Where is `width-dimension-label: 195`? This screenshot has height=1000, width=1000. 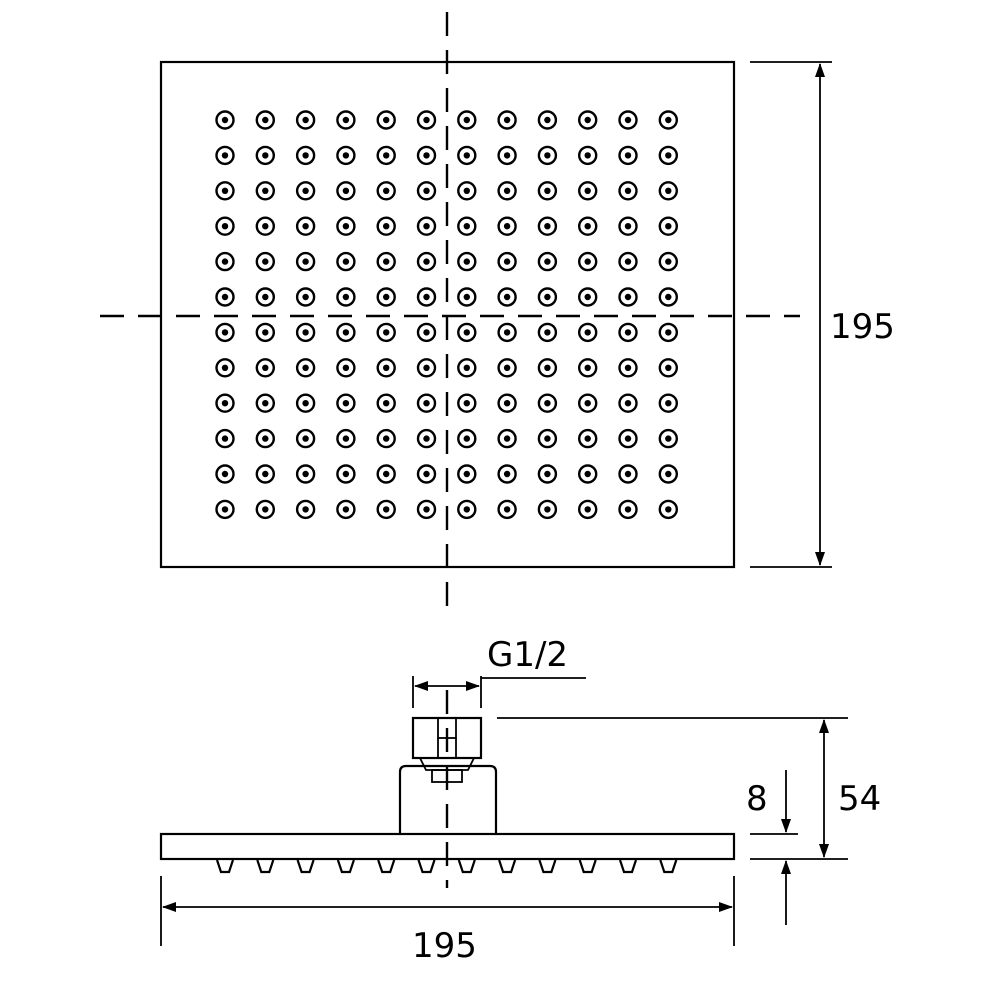 width-dimension-label: 195 is located at coordinates (444, 946).